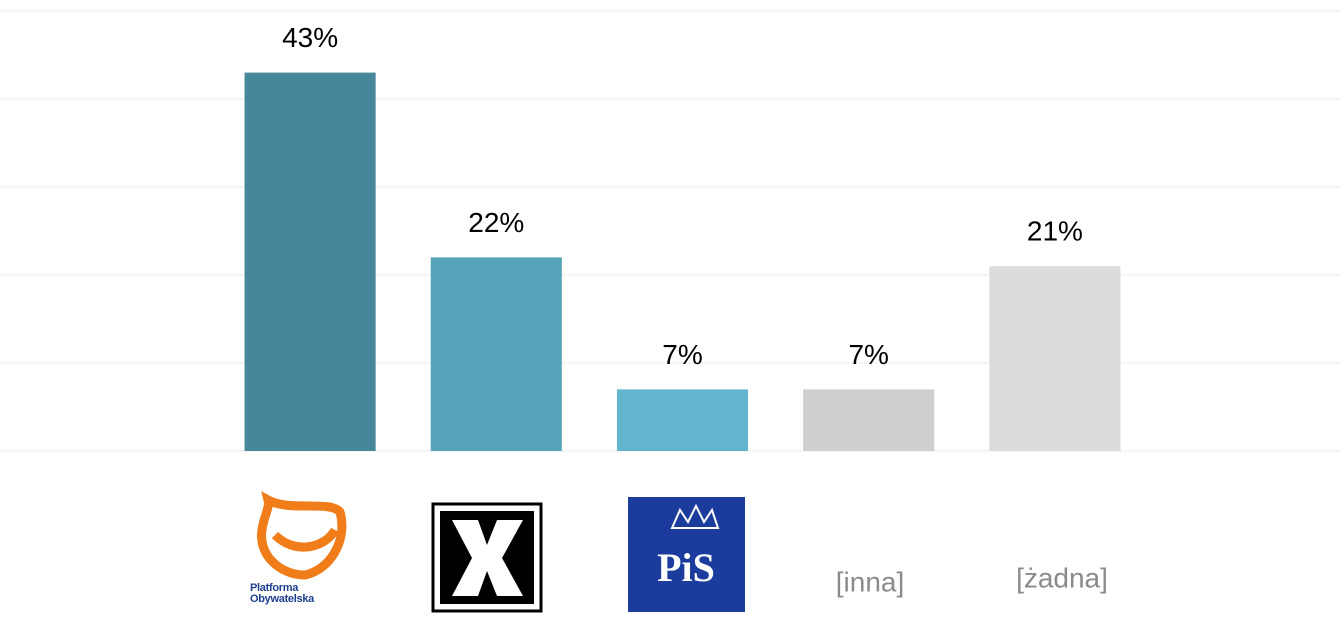  What do you see at coordinates (1062, 577) in the screenshot?
I see `x-tick-label: [żadna]` at bounding box center [1062, 577].